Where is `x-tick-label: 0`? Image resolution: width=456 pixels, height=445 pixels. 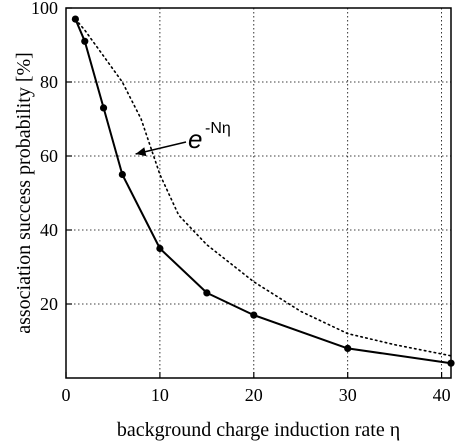
x-tick-label: 0 is located at coordinates (66, 395).